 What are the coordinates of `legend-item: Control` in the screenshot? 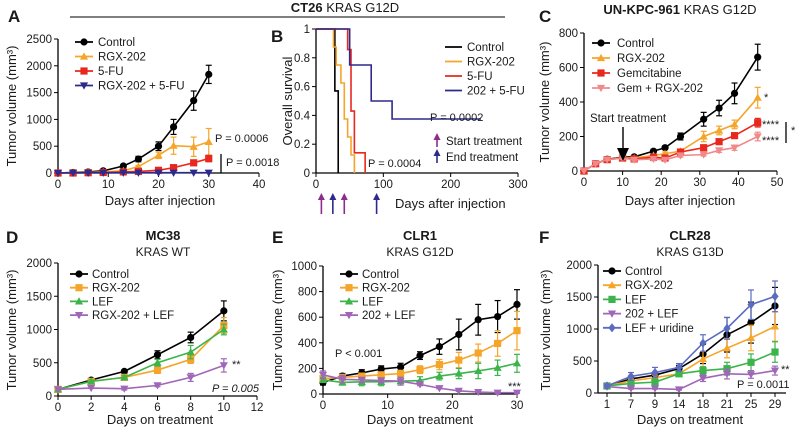 It's located at (99, 275).